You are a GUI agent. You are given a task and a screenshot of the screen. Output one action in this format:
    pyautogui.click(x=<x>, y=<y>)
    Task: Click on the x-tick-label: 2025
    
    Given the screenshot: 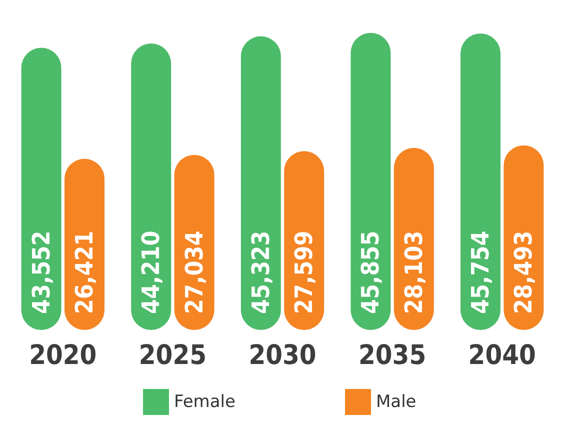 What is the action you would take?
    pyautogui.click(x=172, y=355)
    